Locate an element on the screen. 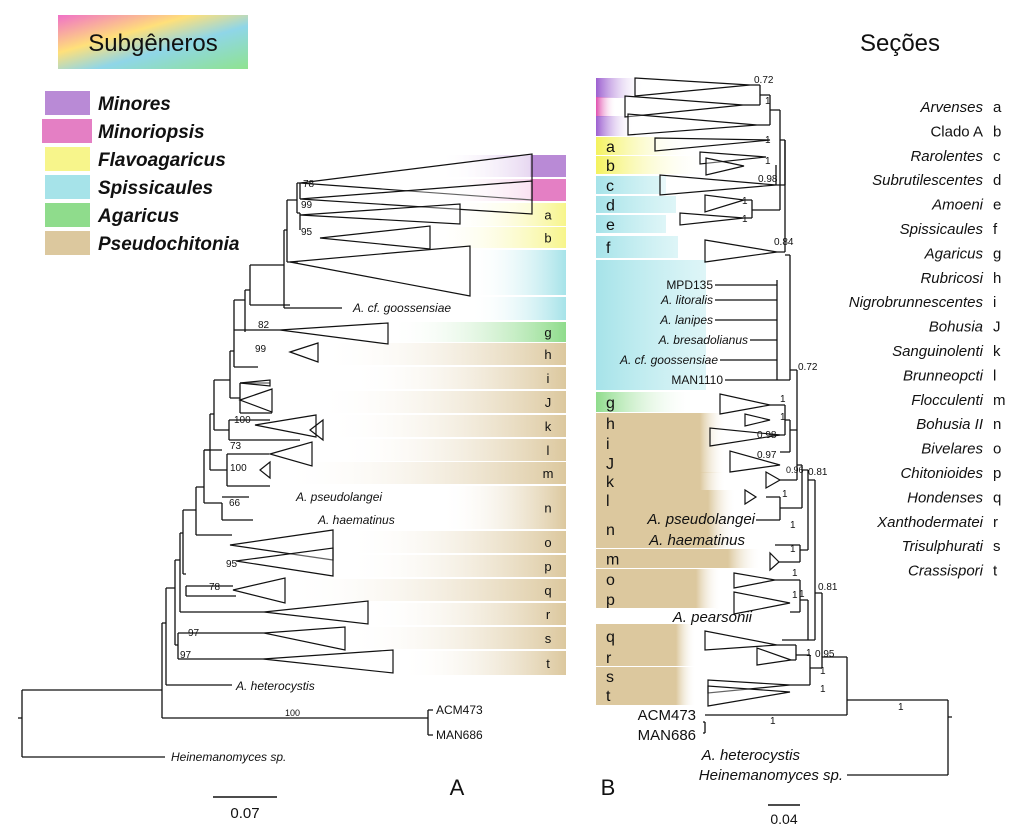 The image size is (1024, 832). tree-b-band-letter: d is located at coordinates (610, 206).